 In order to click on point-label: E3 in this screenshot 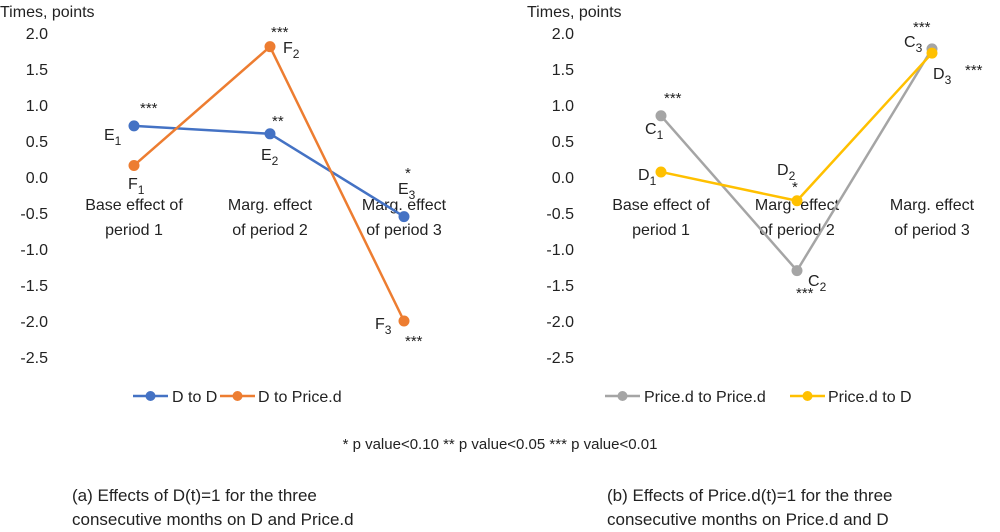, I will do `click(407, 191)`.